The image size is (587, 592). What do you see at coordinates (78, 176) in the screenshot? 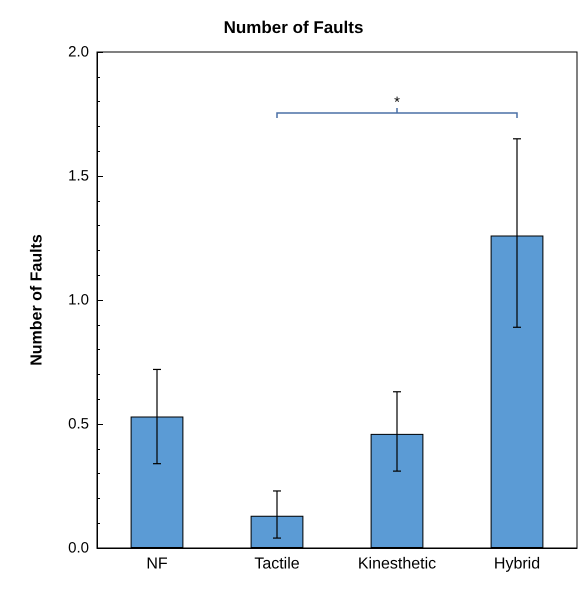
I see `y-tick-label: 1.5` at bounding box center [78, 176].